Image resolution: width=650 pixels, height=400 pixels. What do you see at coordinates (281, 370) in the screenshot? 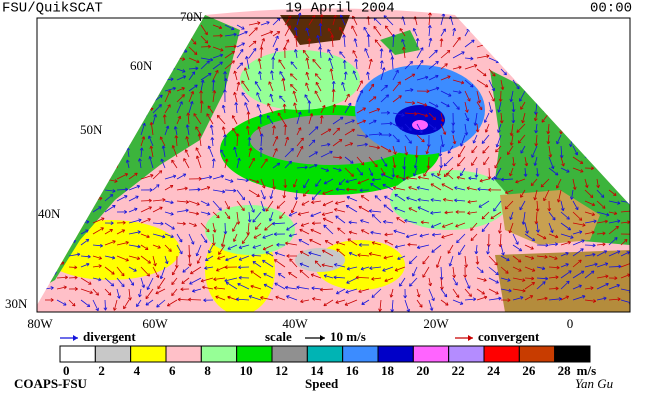
I see `colorbar-tick-label: 12` at bounding box center [281, 370].